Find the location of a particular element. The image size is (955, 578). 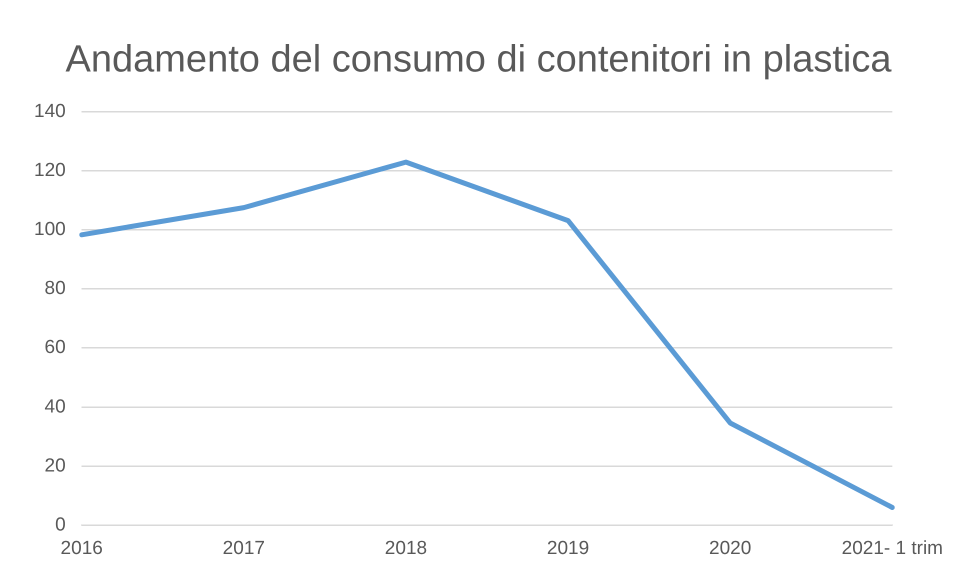

y-tick-label: 140 is located at coordinates (50, 111).